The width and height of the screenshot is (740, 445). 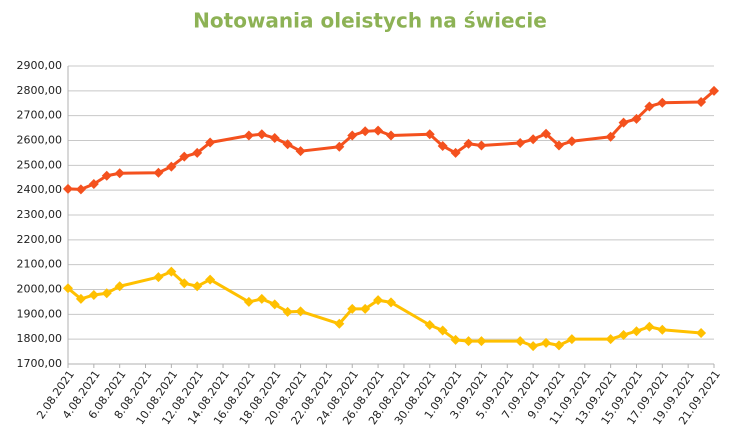 I want to click on y-tick-label: 1900,00, so click(x=40, y=313).